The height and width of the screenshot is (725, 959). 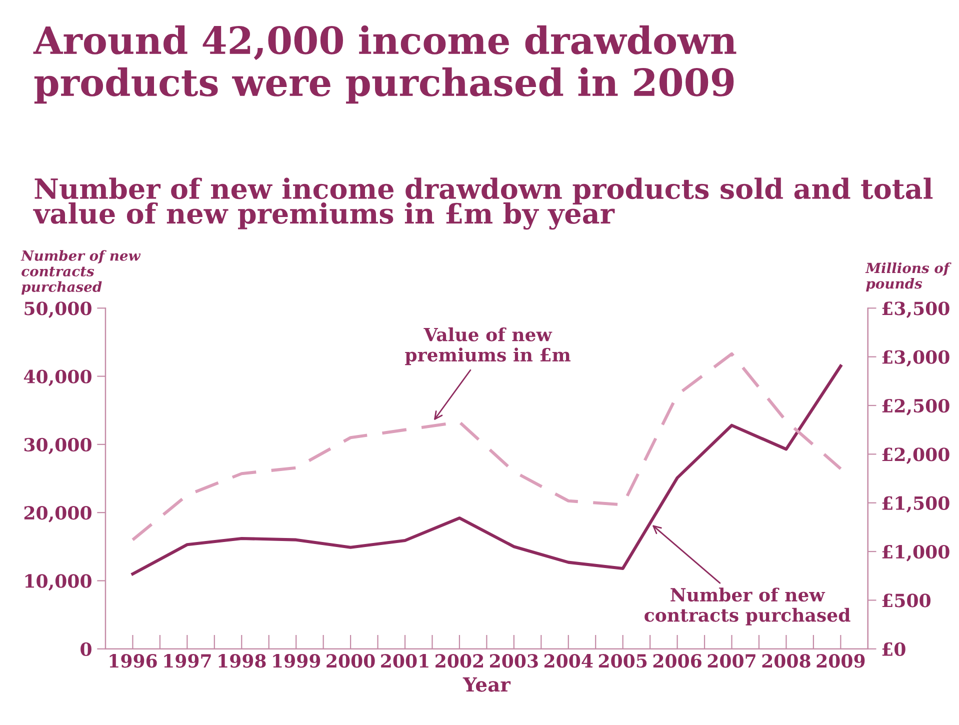 I want to click on x-tick-label: 1997, so click(x=187, y=661).